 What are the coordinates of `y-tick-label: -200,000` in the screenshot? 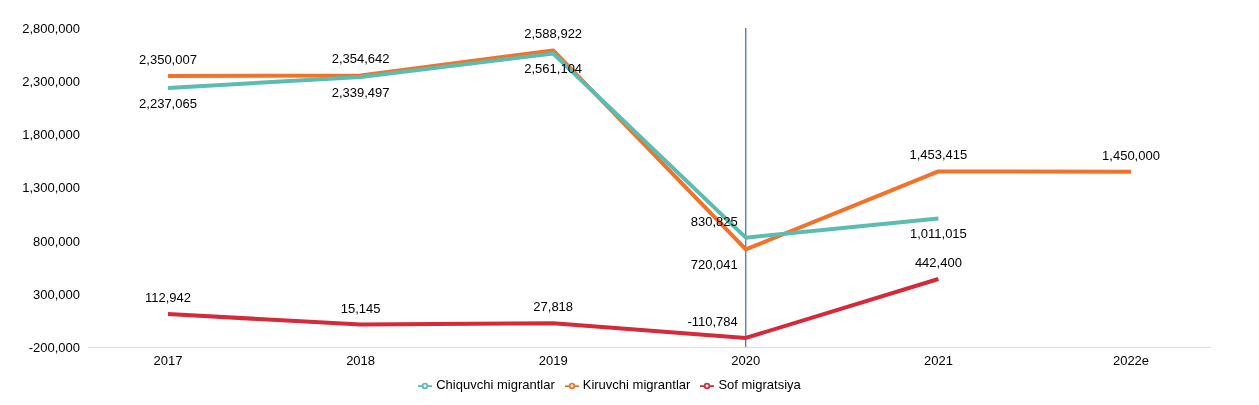 It's located at (54, 348).